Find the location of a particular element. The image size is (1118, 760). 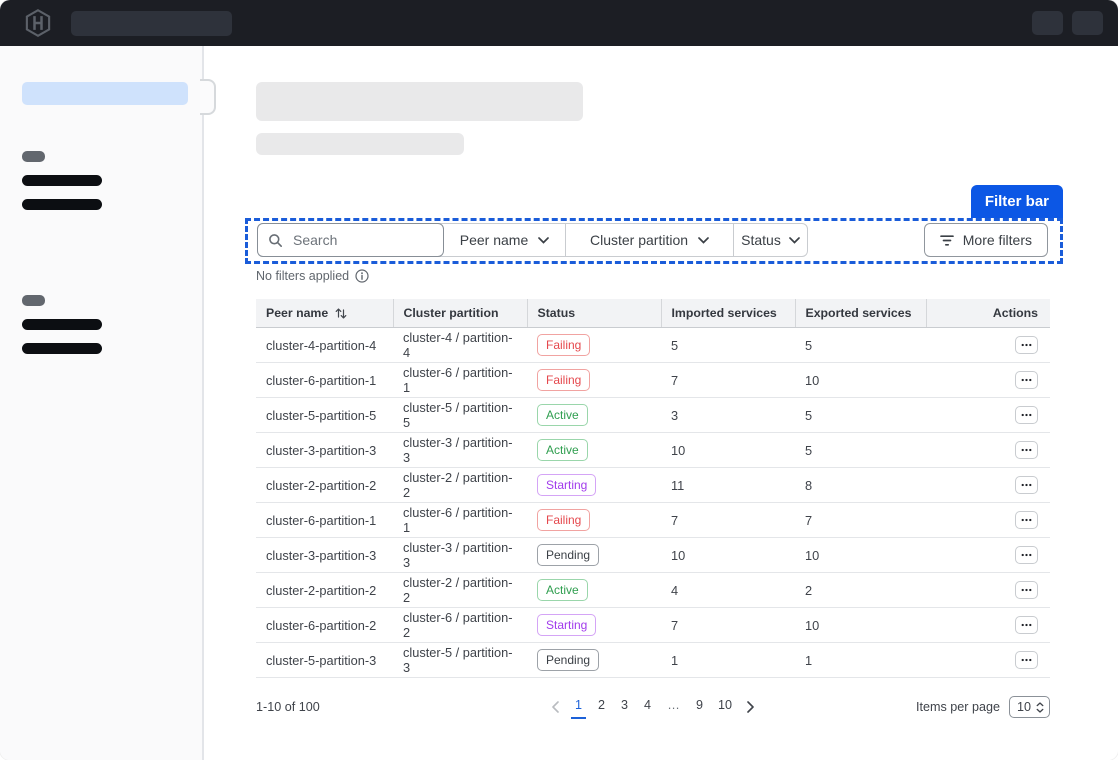

page-button-1: 1 is located at coordinates (578, 707).